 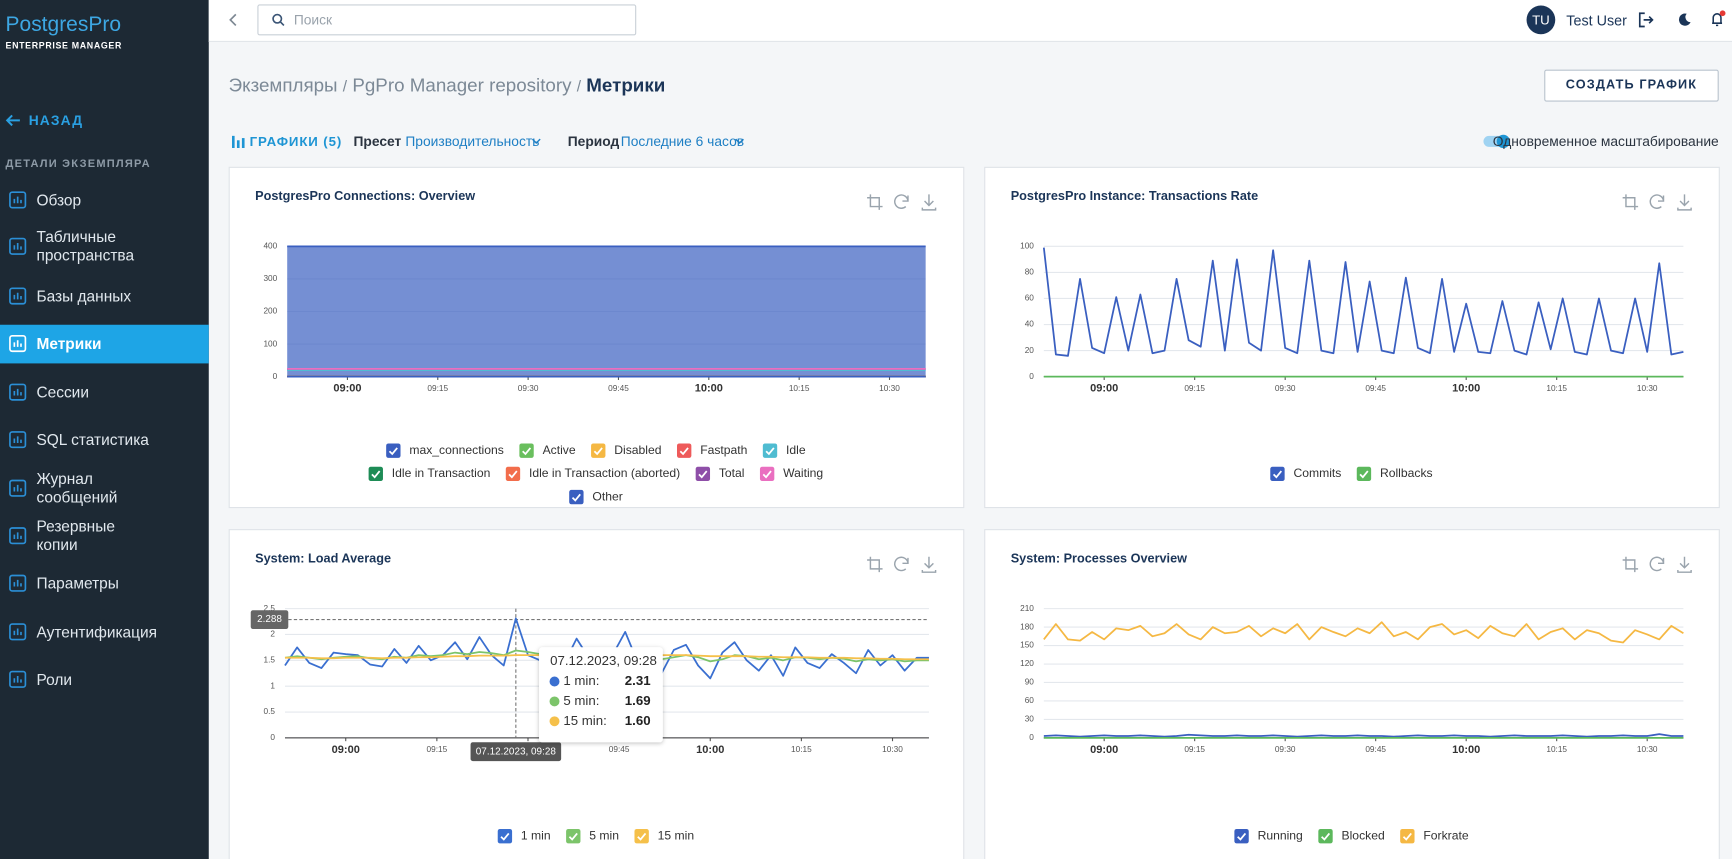 I want to click on chevron, so click(x=739, y=141).